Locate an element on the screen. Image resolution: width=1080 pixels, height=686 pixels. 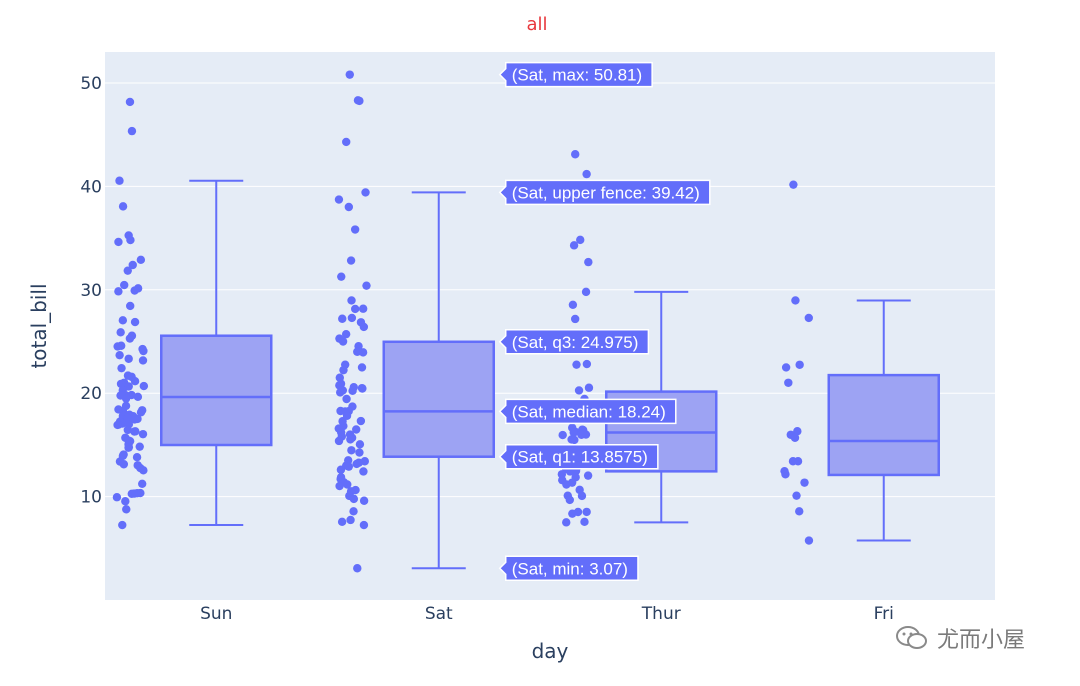
hover-label: (Sat, upper fence: 39.42) is located at coordinates (604, 192).